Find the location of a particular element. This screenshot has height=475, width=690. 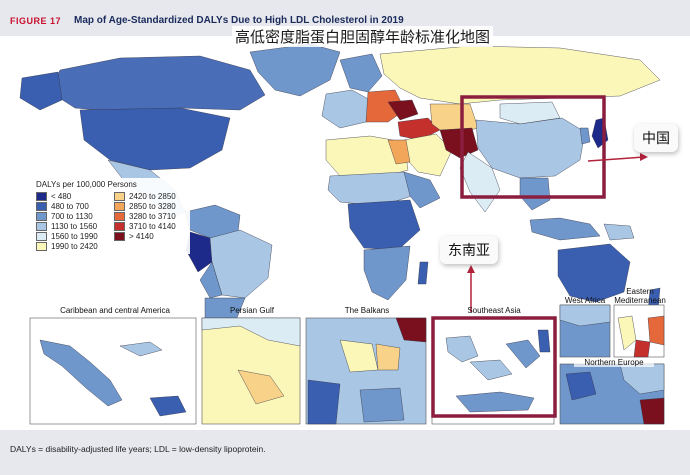

region-usa is located at coordinates (155, 139).